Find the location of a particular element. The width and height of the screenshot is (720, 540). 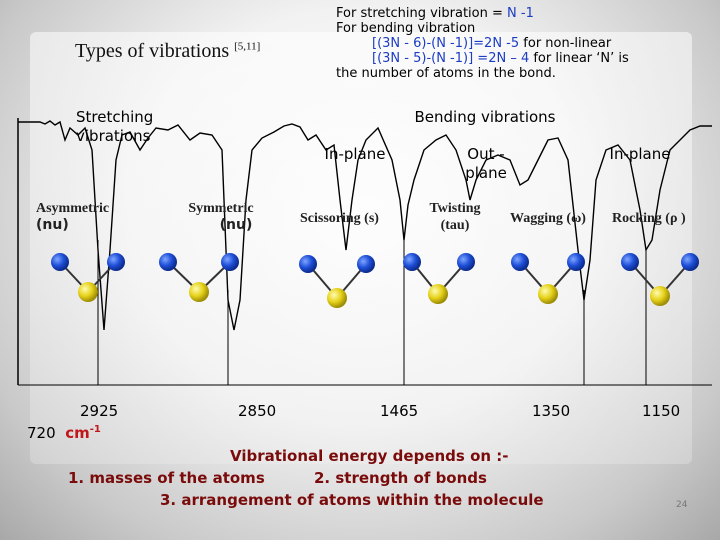

label-twisting: Twisting (tau) is located at coordinates (455, 217).